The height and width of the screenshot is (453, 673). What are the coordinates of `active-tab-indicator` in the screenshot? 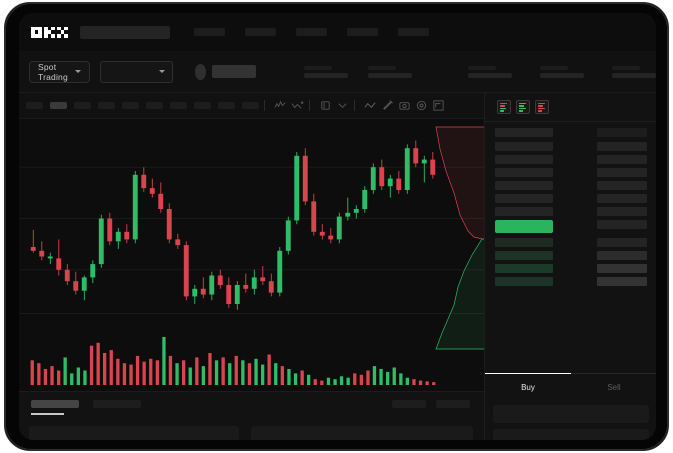 It's located at (47, 414).